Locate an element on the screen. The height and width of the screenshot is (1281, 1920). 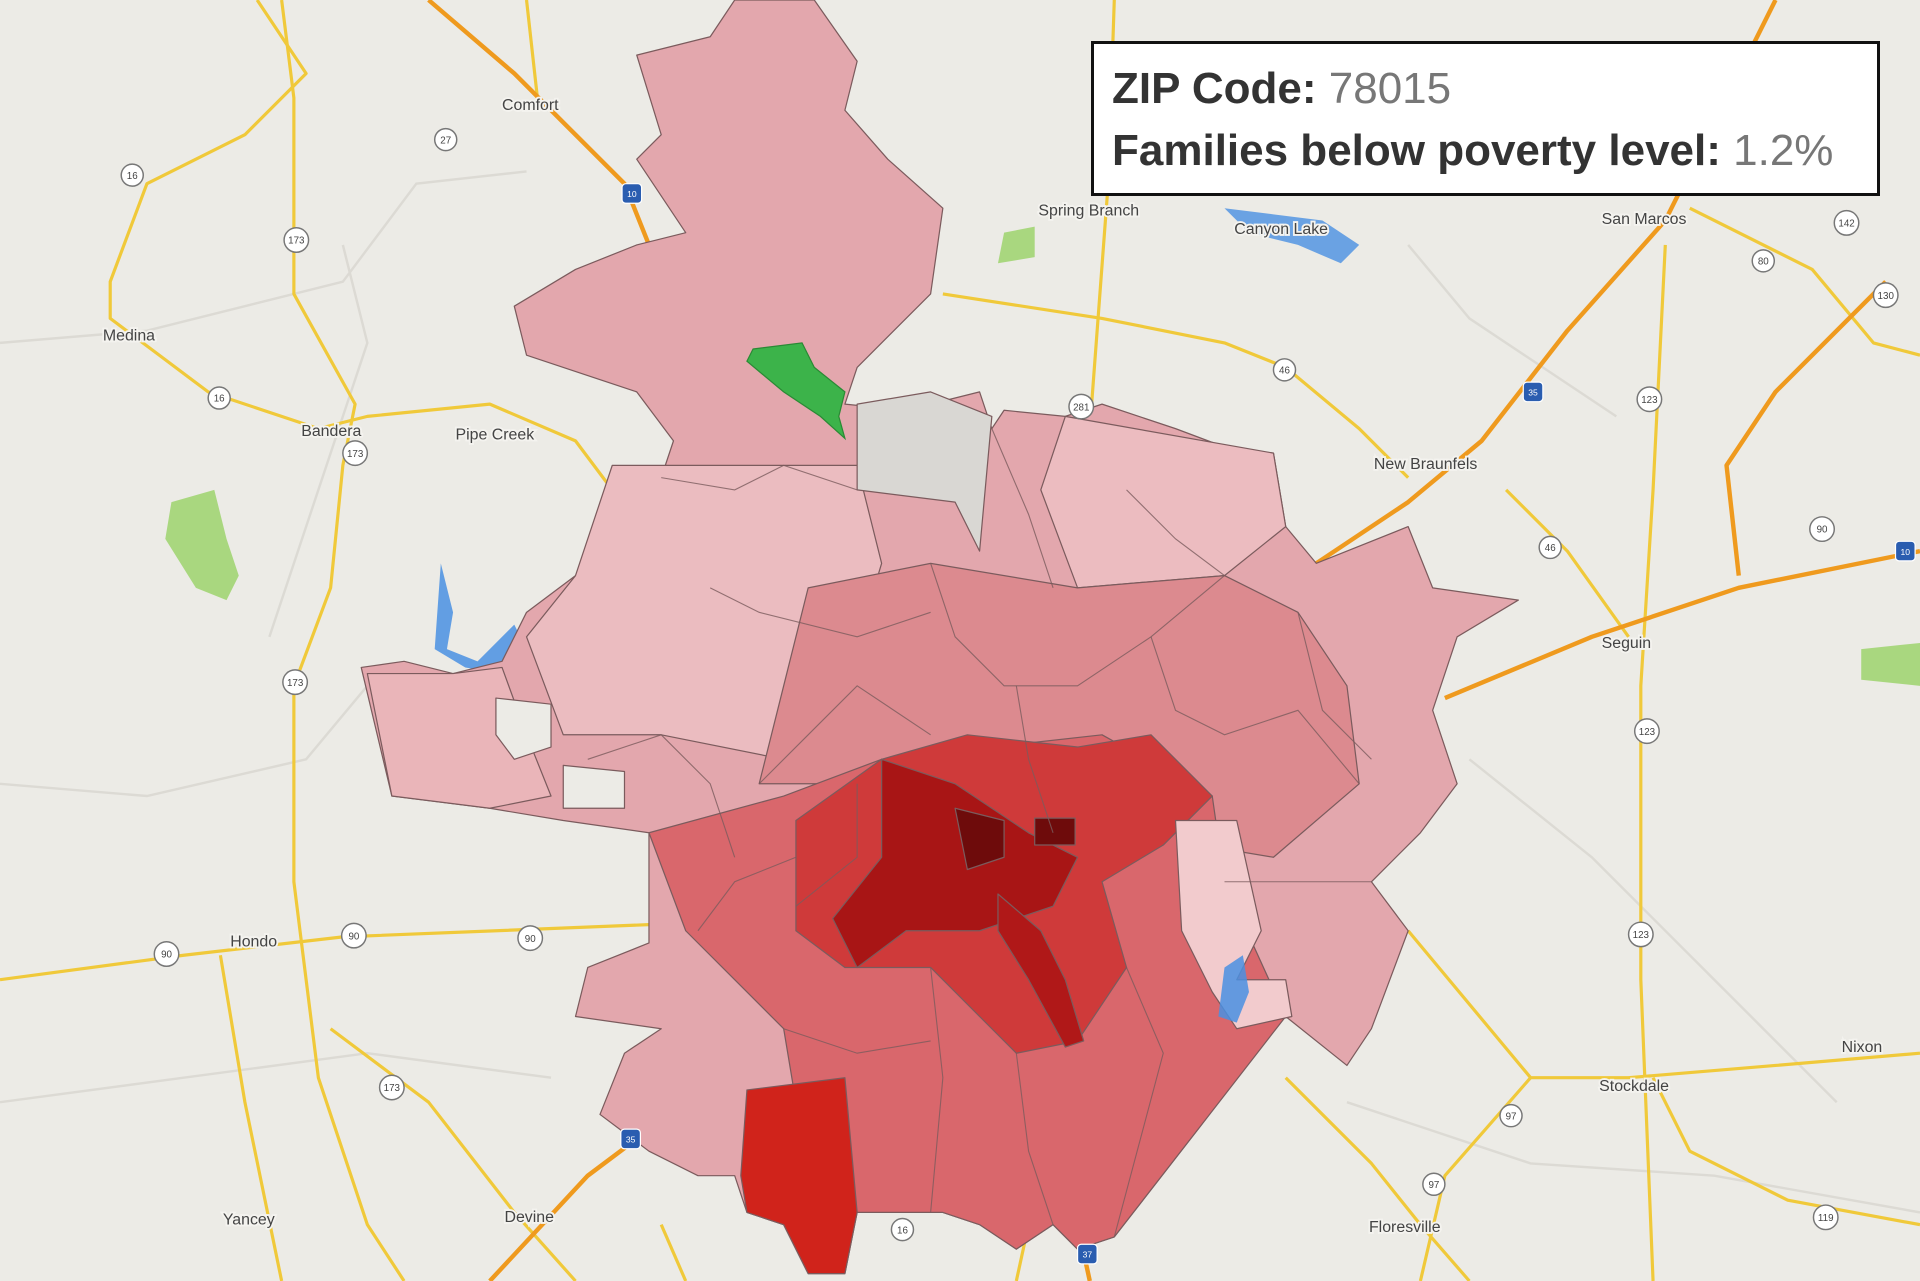
svg-text: 27 is located at coordinates (445, 140).